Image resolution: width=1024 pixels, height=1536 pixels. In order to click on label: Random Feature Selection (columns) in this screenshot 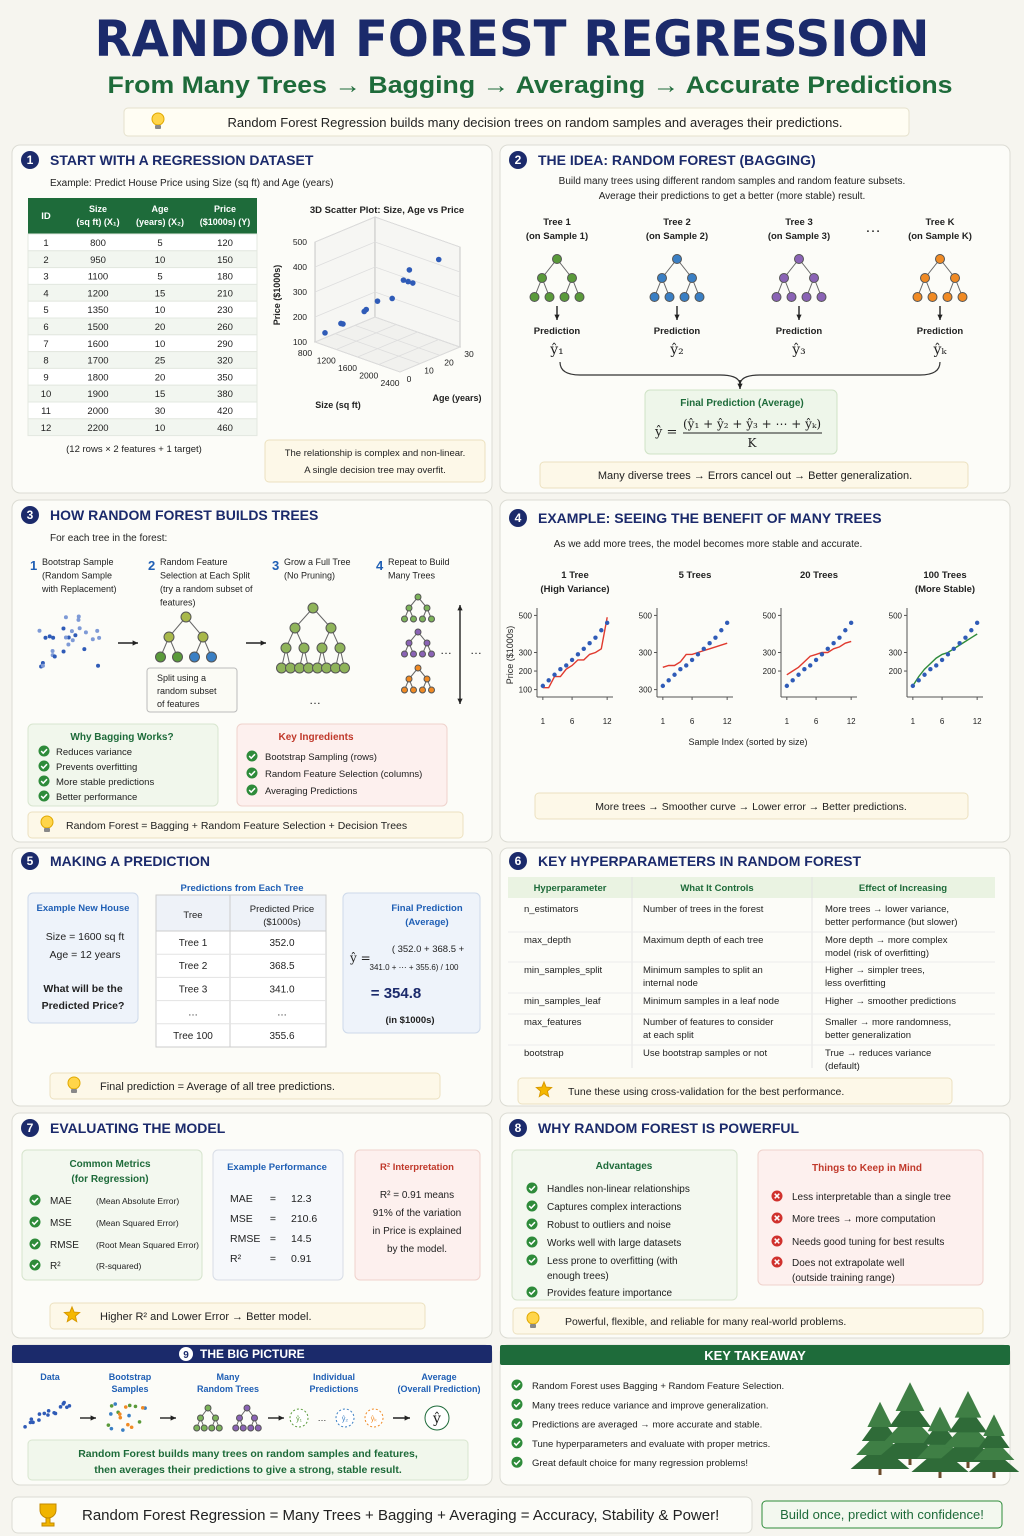, I will do `click(343, 774)`.